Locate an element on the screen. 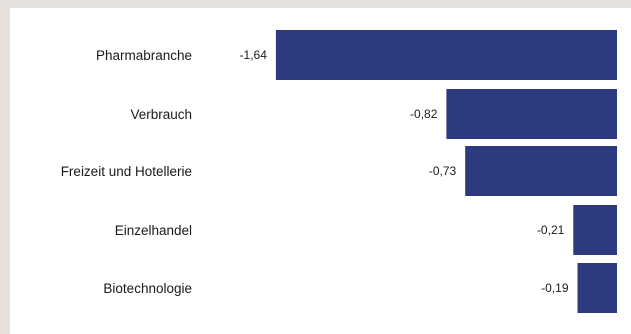  bar-verbrauch is located at coordinates (531, 114).